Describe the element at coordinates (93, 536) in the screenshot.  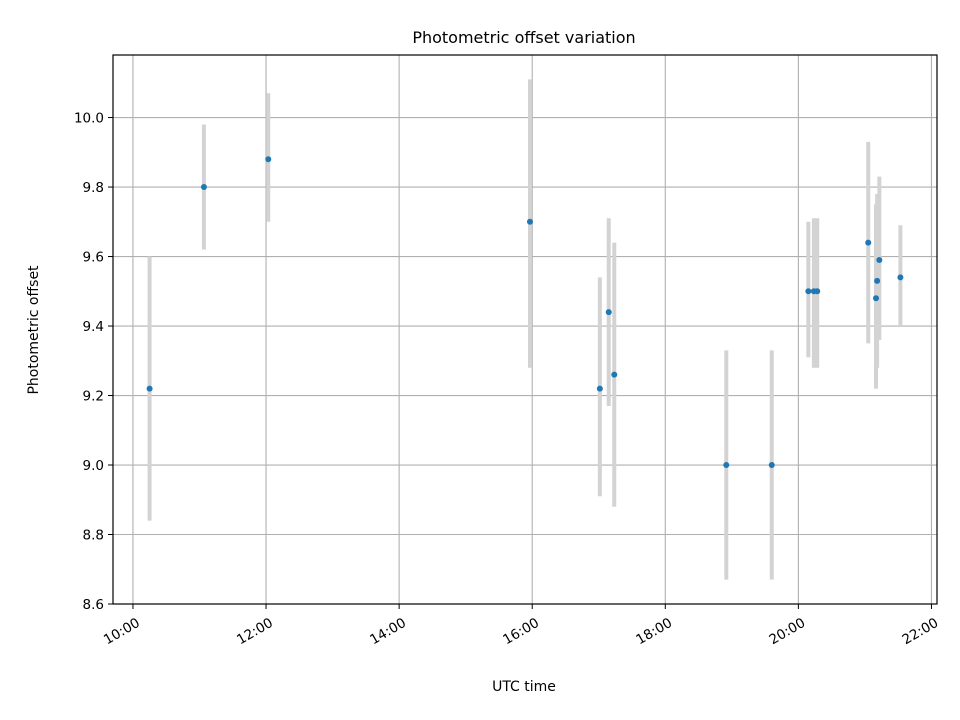
I see `y-tick-label: 8.8` at that location.